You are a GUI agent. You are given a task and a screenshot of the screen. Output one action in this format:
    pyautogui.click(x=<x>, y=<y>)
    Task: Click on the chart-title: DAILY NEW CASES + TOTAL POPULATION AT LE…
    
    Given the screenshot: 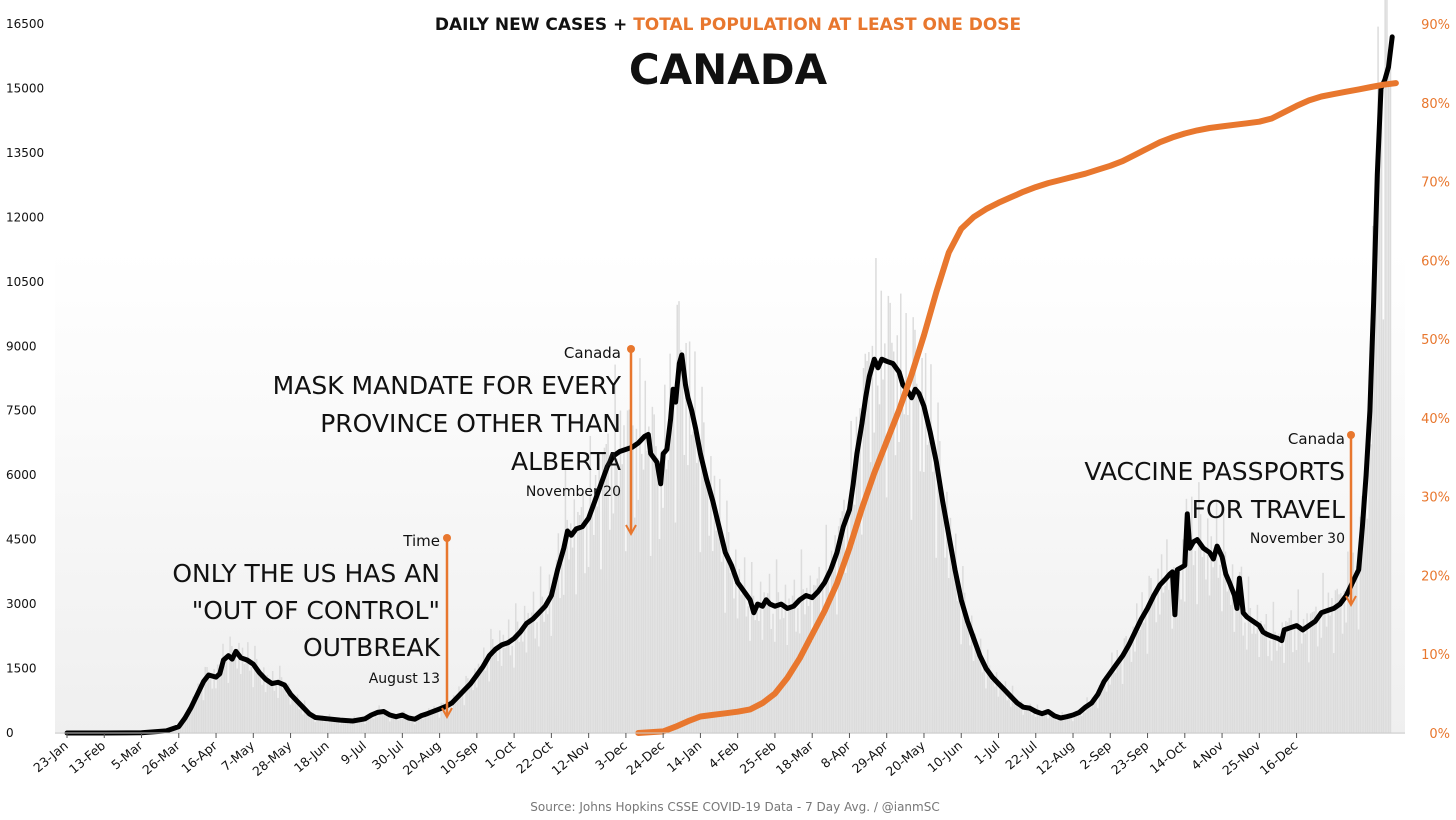 What is the action you would take?
    pyautogui.click(x=728, y=25)
    